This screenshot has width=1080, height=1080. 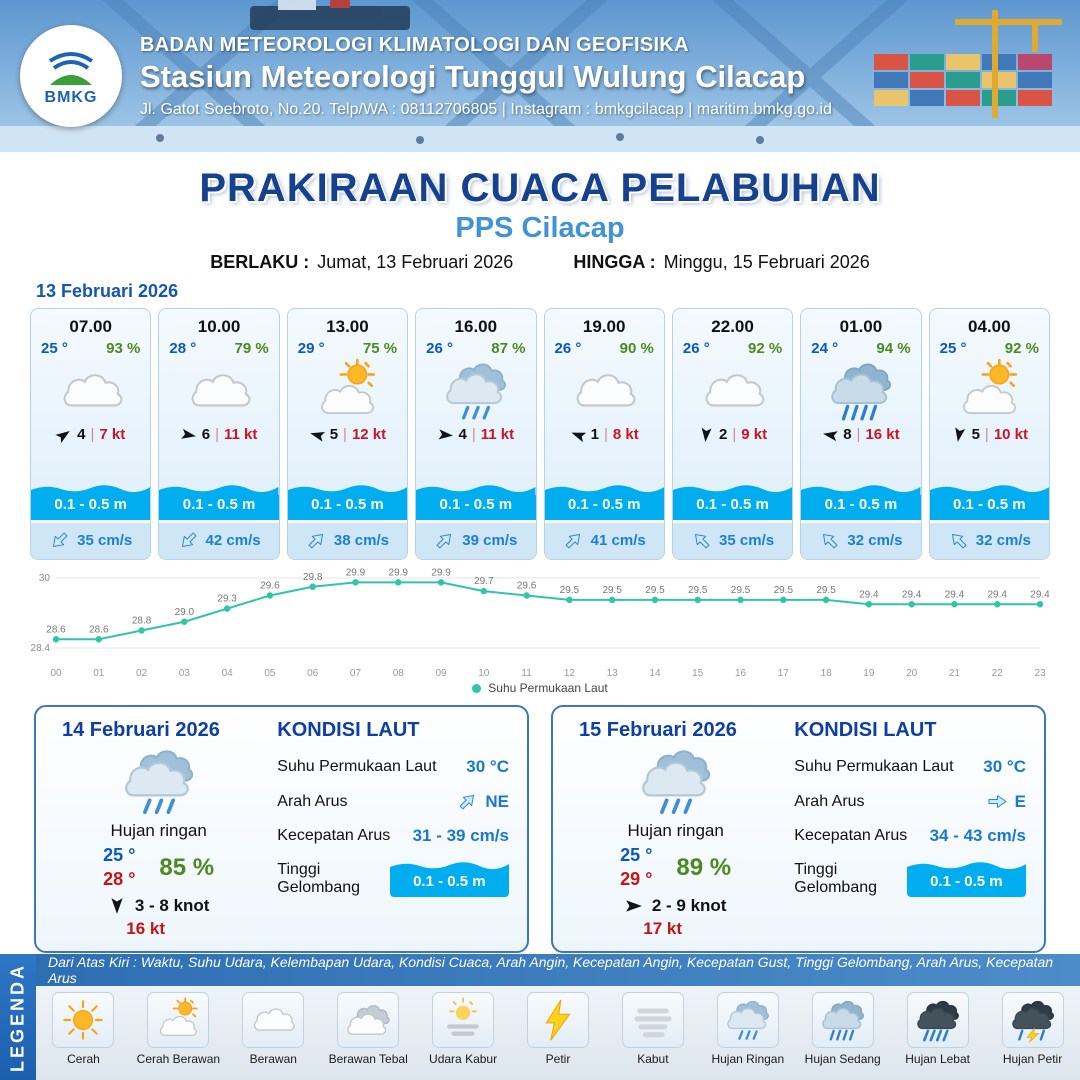 What do you see at coordinates (399, 673) in the screenshot?
I see `svg-text: 08` at bounding box center [399, 673].